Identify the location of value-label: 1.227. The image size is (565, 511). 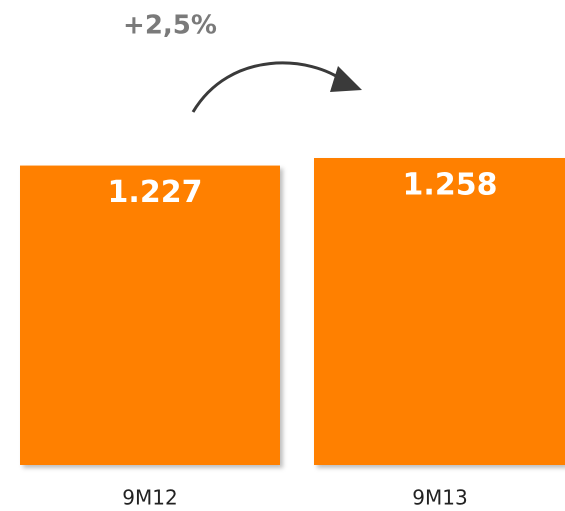
(155, 192).